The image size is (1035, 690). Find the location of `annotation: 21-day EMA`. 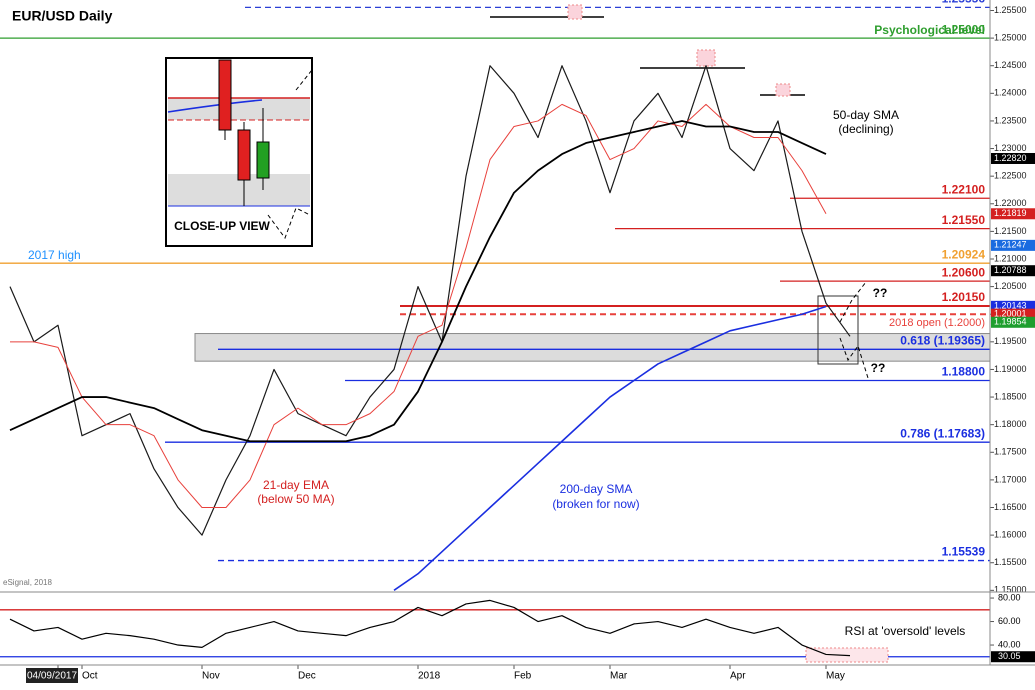

annotation: 21-day EMA is located at coordinates (296, 485).